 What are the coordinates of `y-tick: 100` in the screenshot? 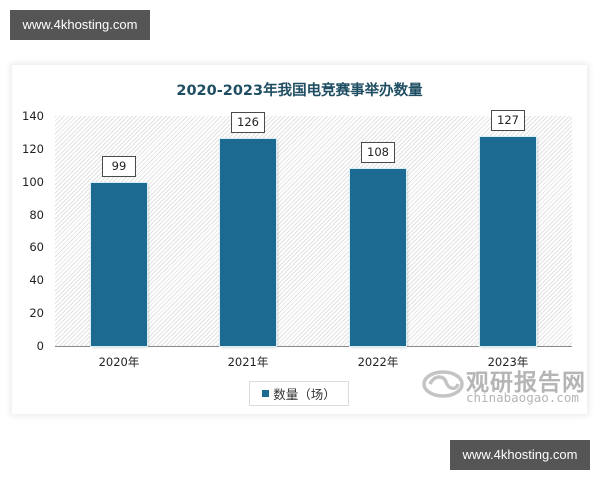 It's located at (33, 182).